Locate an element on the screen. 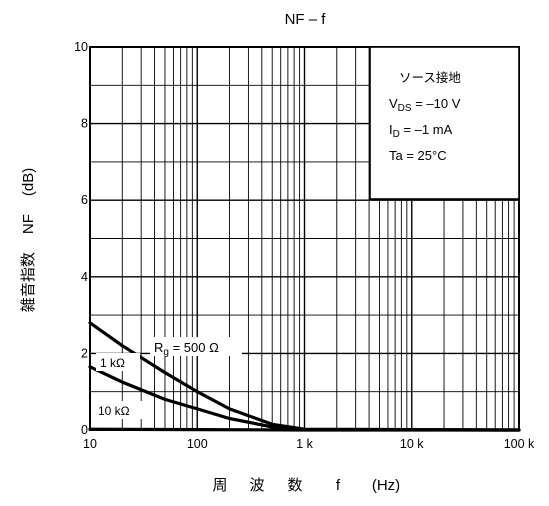 The width and height of the screenshot is (549, 506). x-tick-label: 10 k is located at coordinates (412, 444).